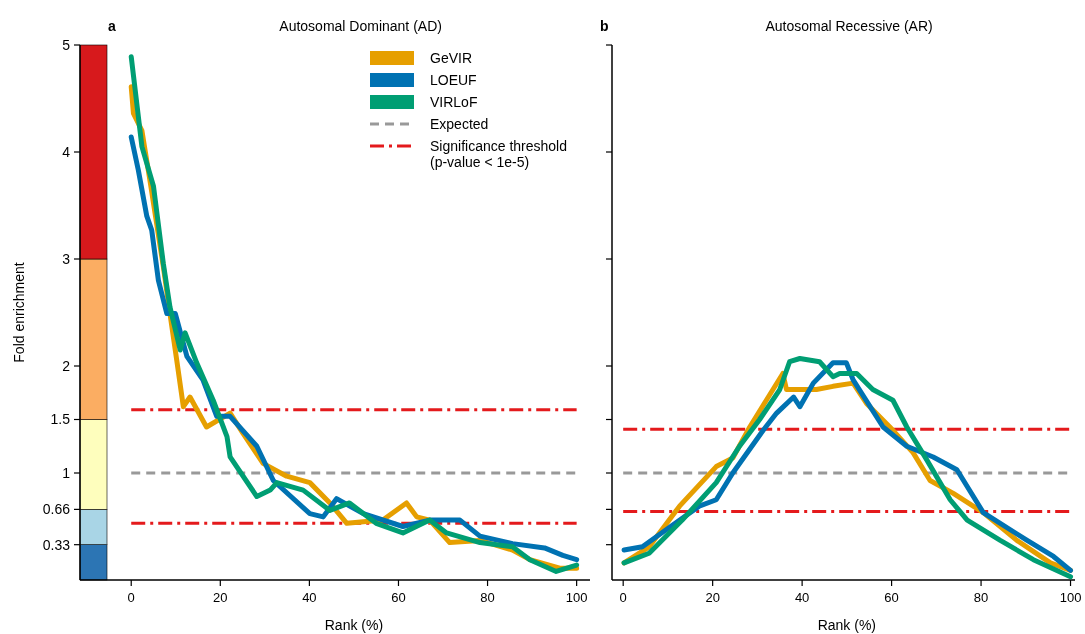 The height and width of the screenshot is (634, 1085). I want to click on legend-label: GeVIR, so click(451, 57).